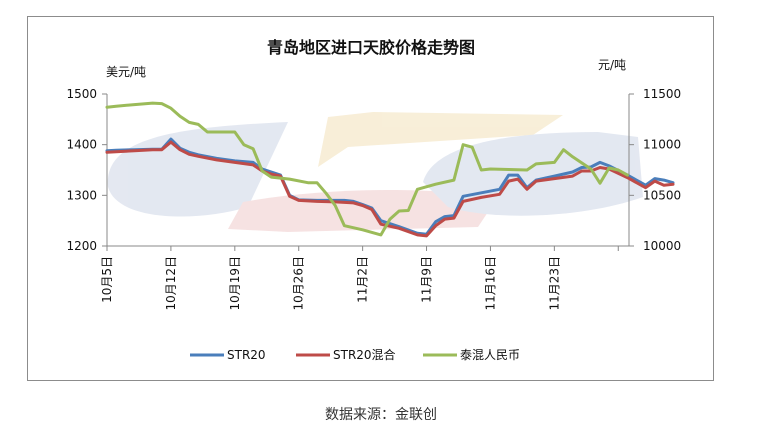  Describe the element at coordinates (554, 283) in the screenshot. I see `x-tick-label: 11月23日` at that location.